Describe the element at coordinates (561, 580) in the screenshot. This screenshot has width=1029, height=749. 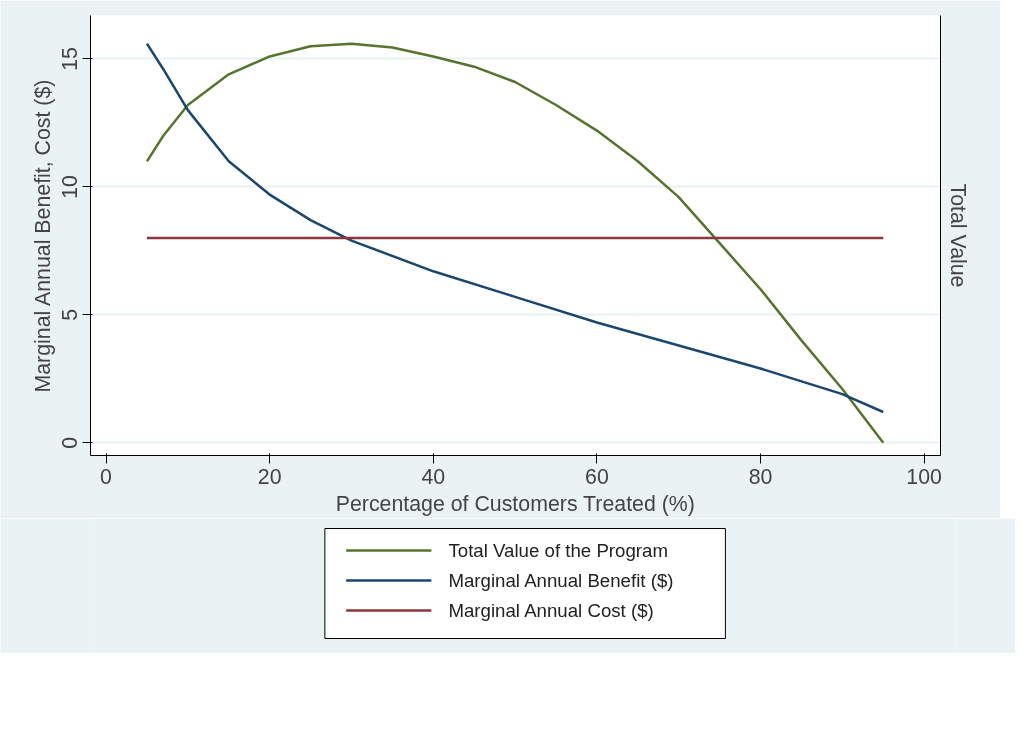
I see `legend-label: Marginal Annual Benefit ($)` at that location.